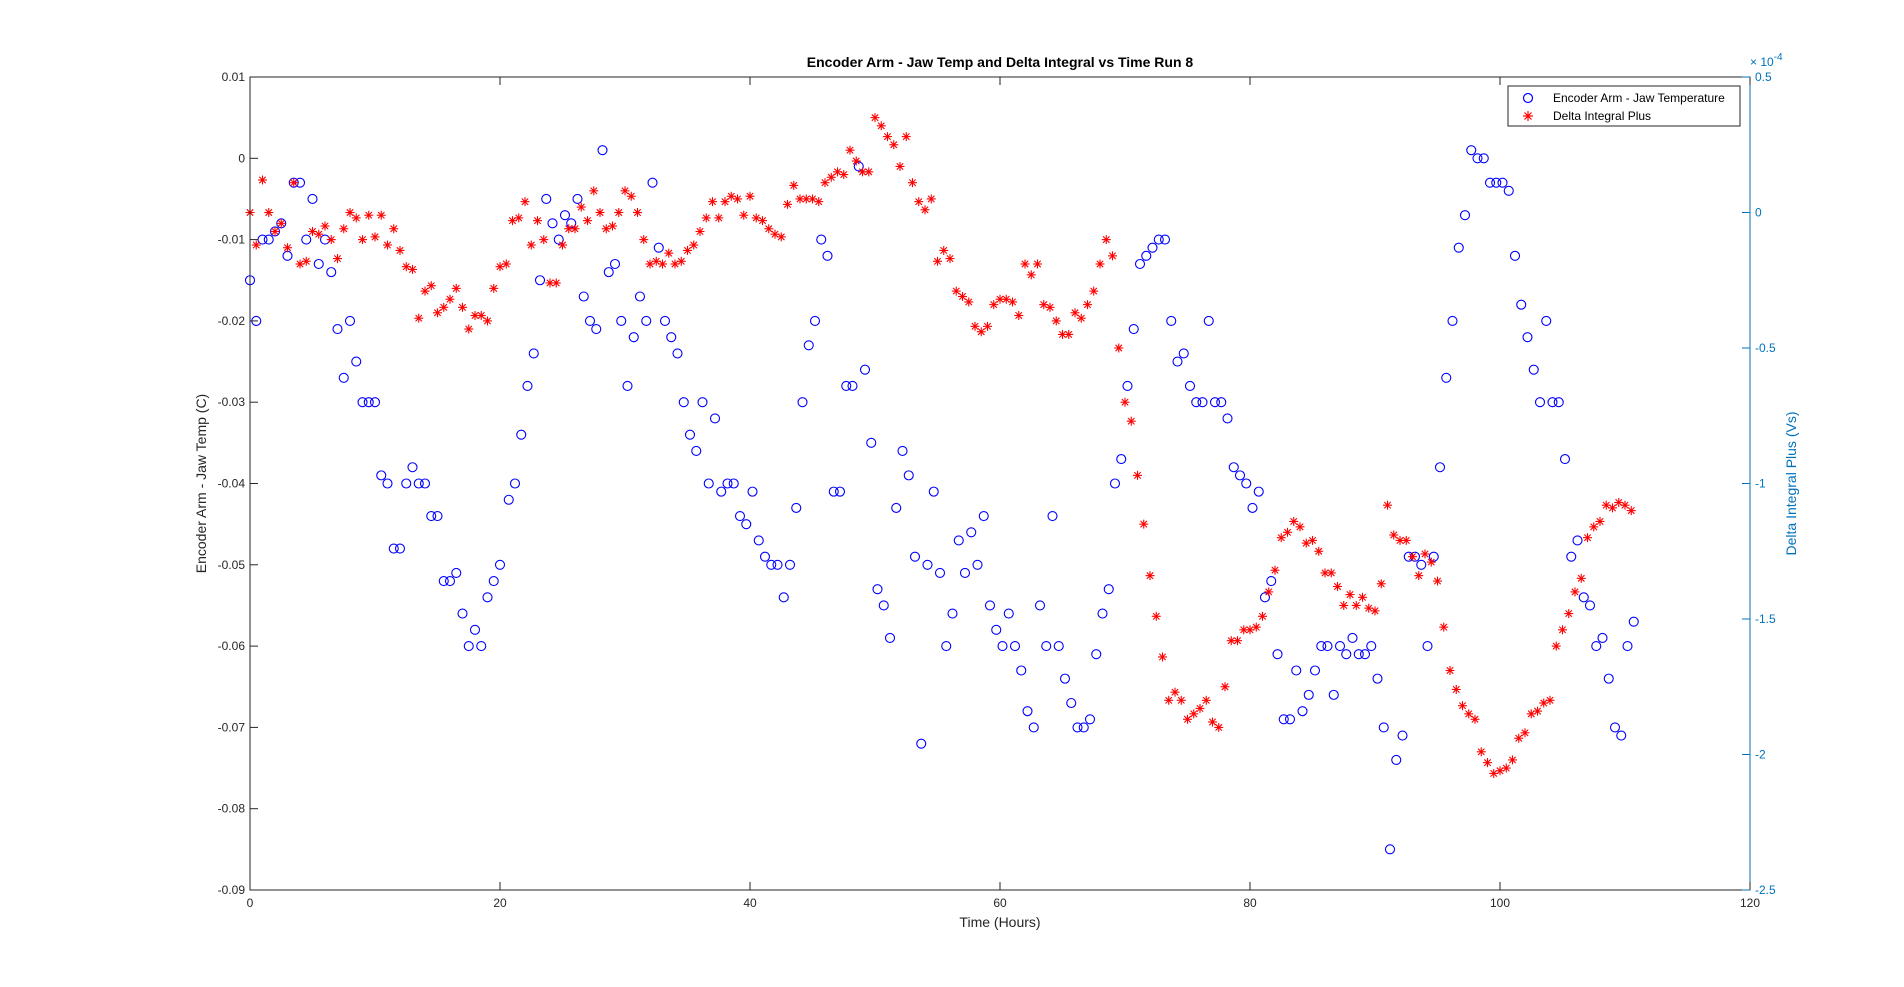  What do you see at coordinates (1639, 98) in the screenshot?
I see `legend-label-encoder-arm: Encoder Arm - Jaw Temperature` at bounding box center [1639, 98].